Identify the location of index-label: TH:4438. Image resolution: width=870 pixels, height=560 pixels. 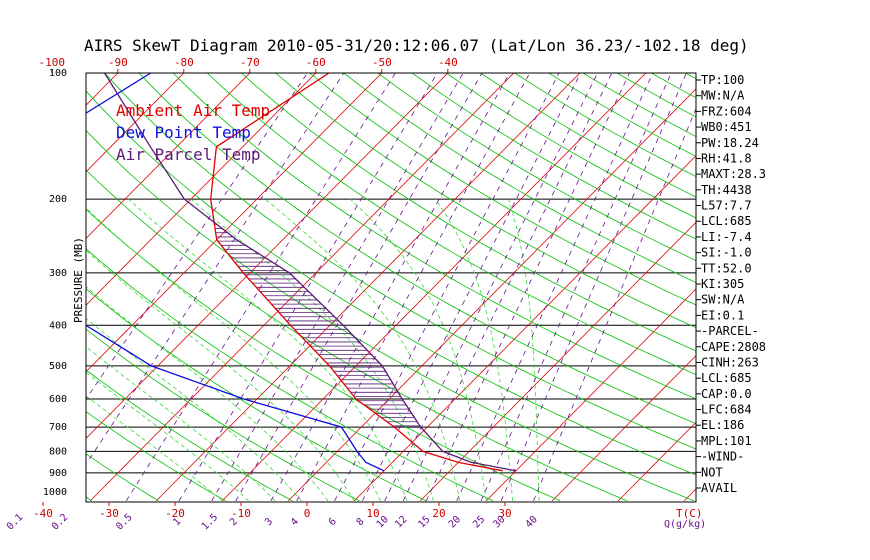
(726, 190).